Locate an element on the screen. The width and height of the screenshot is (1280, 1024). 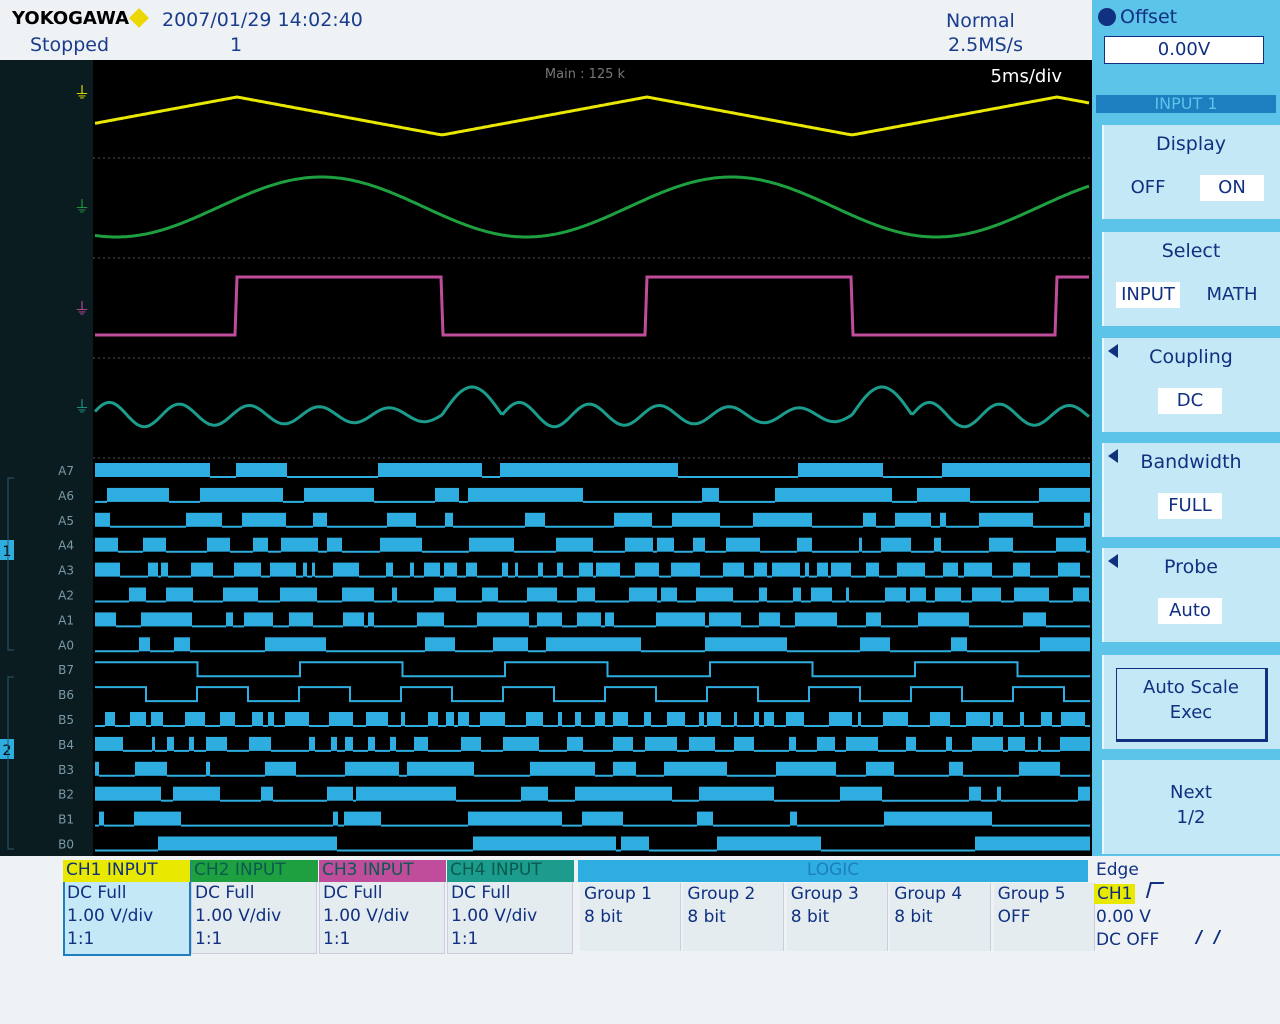
offset-value: 0.00V is located at coordinates (1184, 50).